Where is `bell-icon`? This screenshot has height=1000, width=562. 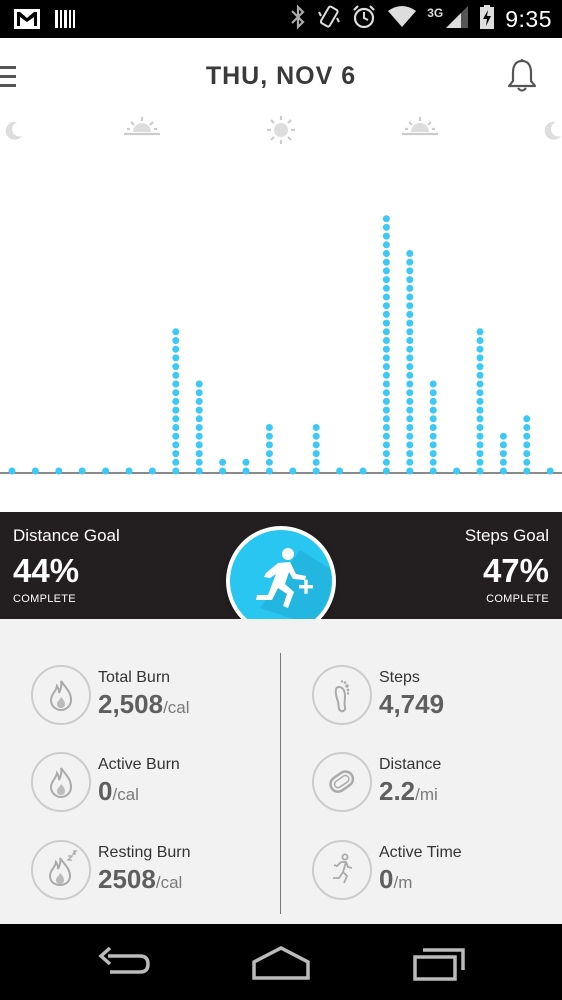
bell-icon is located at coordinates (522, 78).